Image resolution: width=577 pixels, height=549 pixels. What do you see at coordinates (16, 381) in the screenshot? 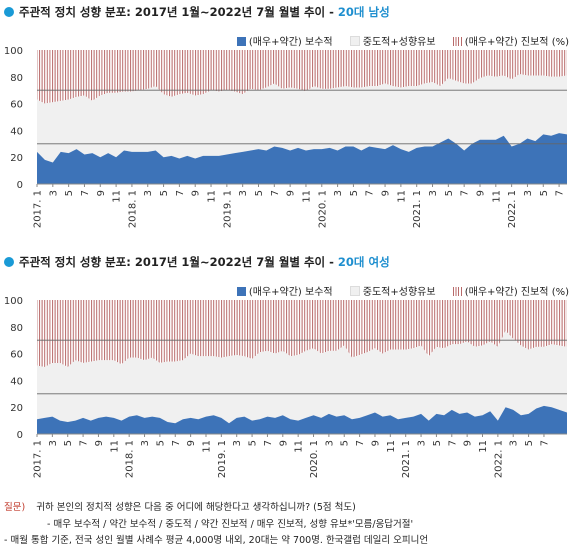
I see `y-tick-label: 40` at bounding box center [16, 381].